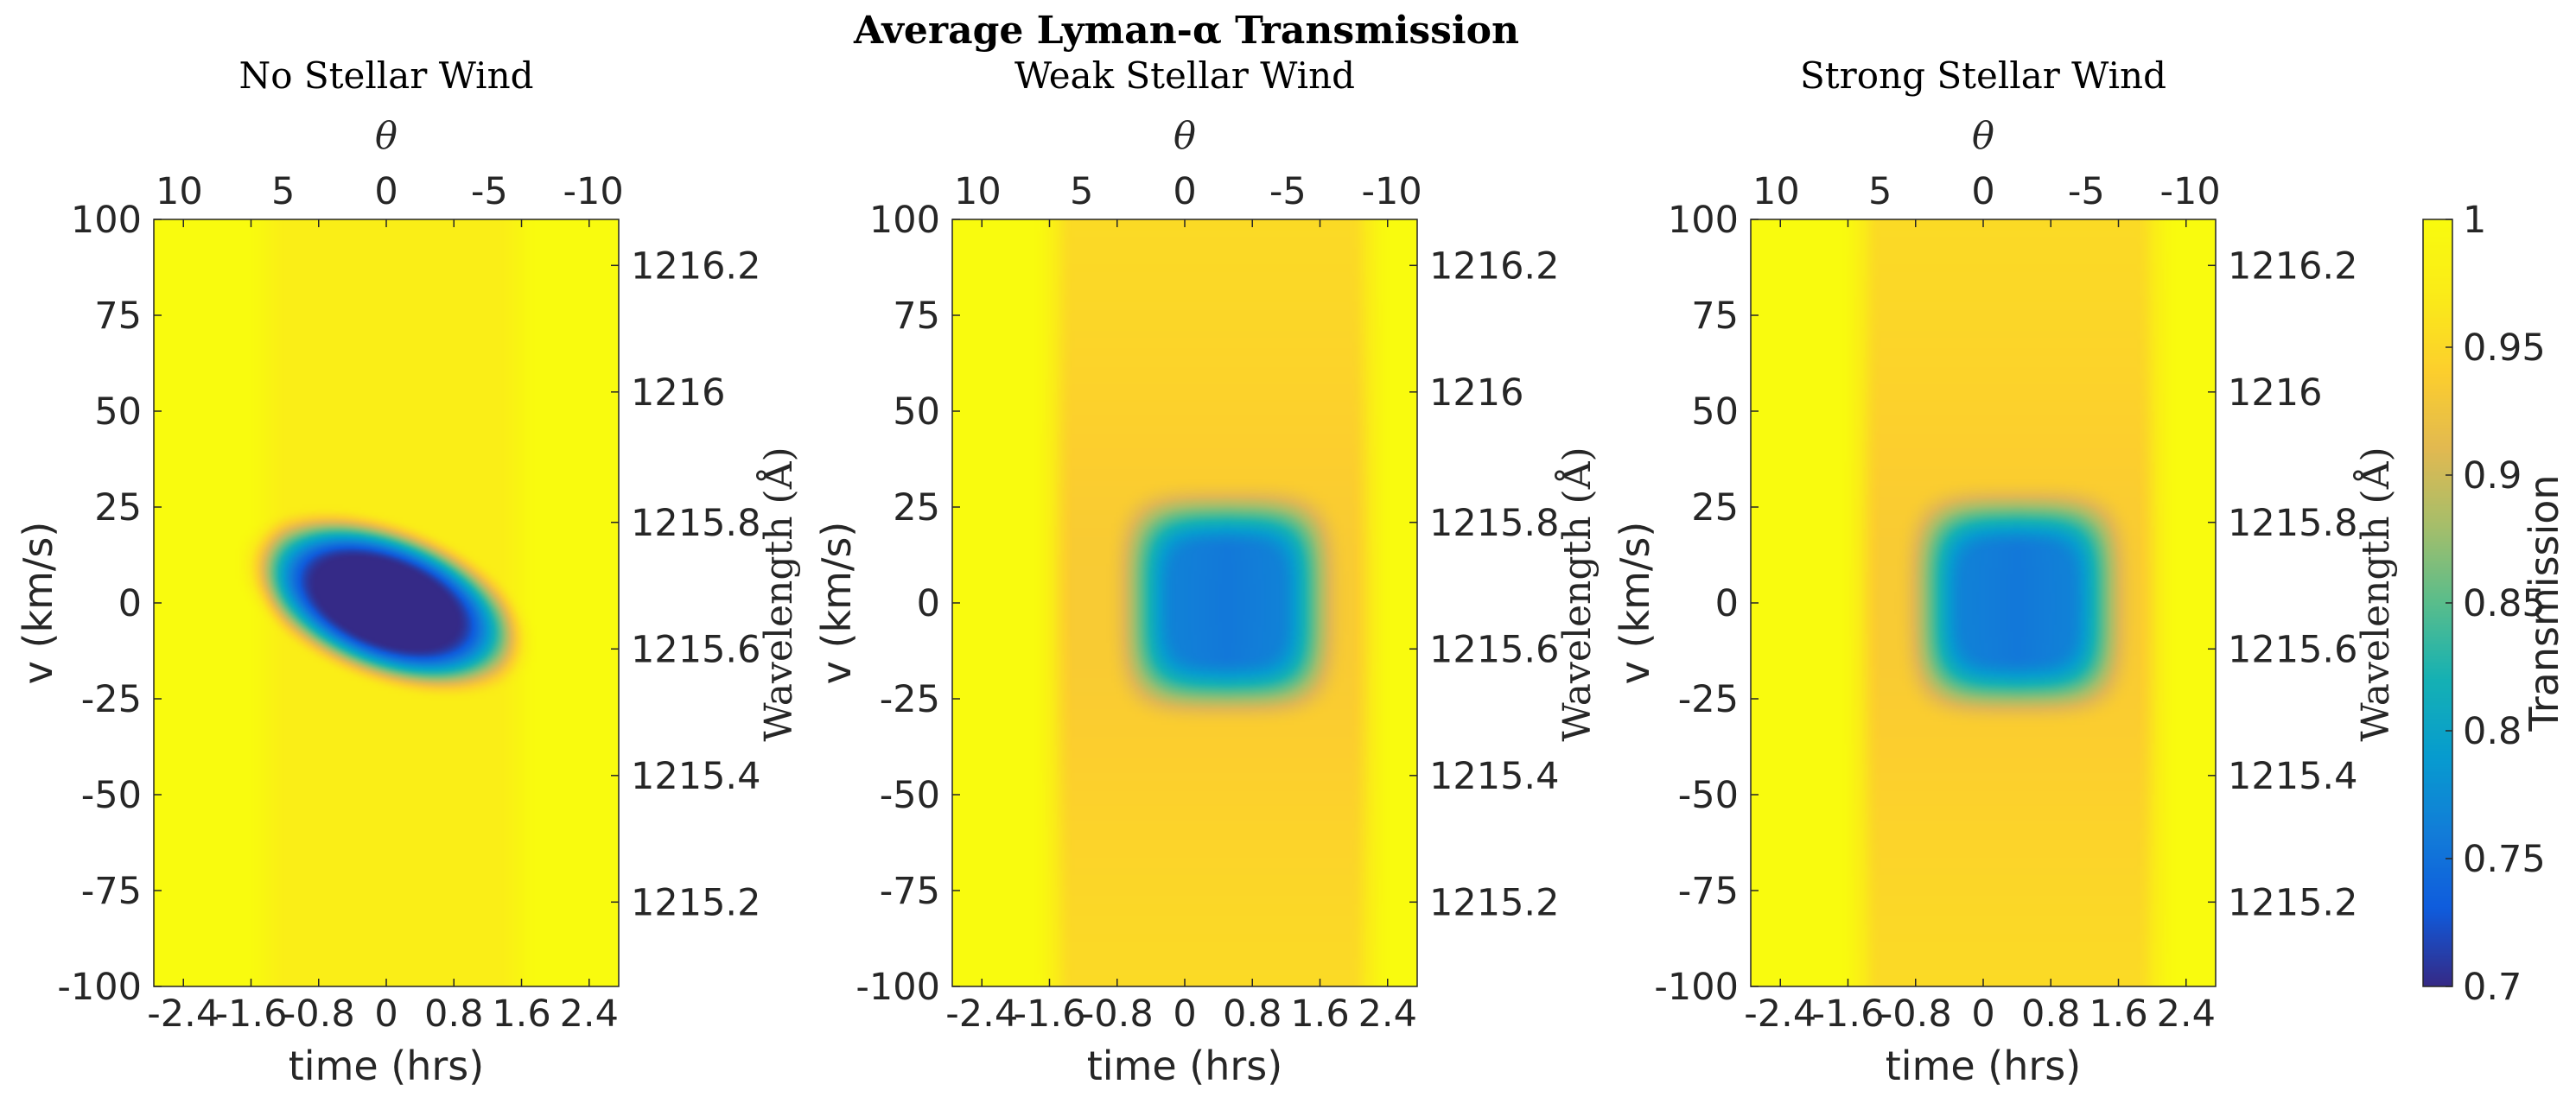  Describe the element at coordinates (1185, 75) in the screenshot. I see `panel-title: Weak Stellar Wind` at that location.